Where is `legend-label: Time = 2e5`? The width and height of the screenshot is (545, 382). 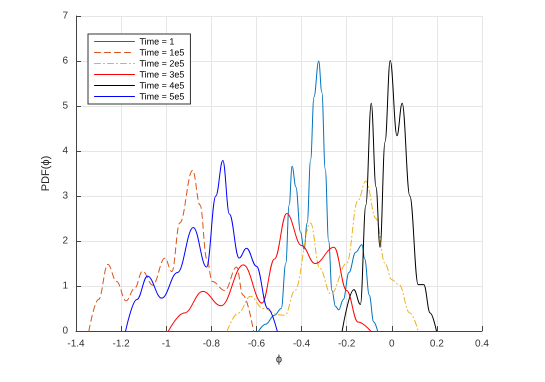
legend-label: Time = 2e5 is located at coordinates (162, 63).